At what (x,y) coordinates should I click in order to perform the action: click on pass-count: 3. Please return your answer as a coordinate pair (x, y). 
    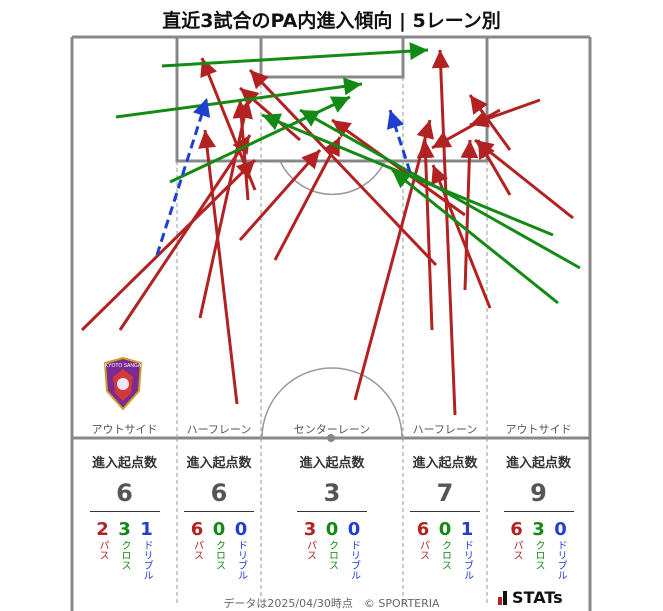
    Looking at the image, I should click on (310, 529).